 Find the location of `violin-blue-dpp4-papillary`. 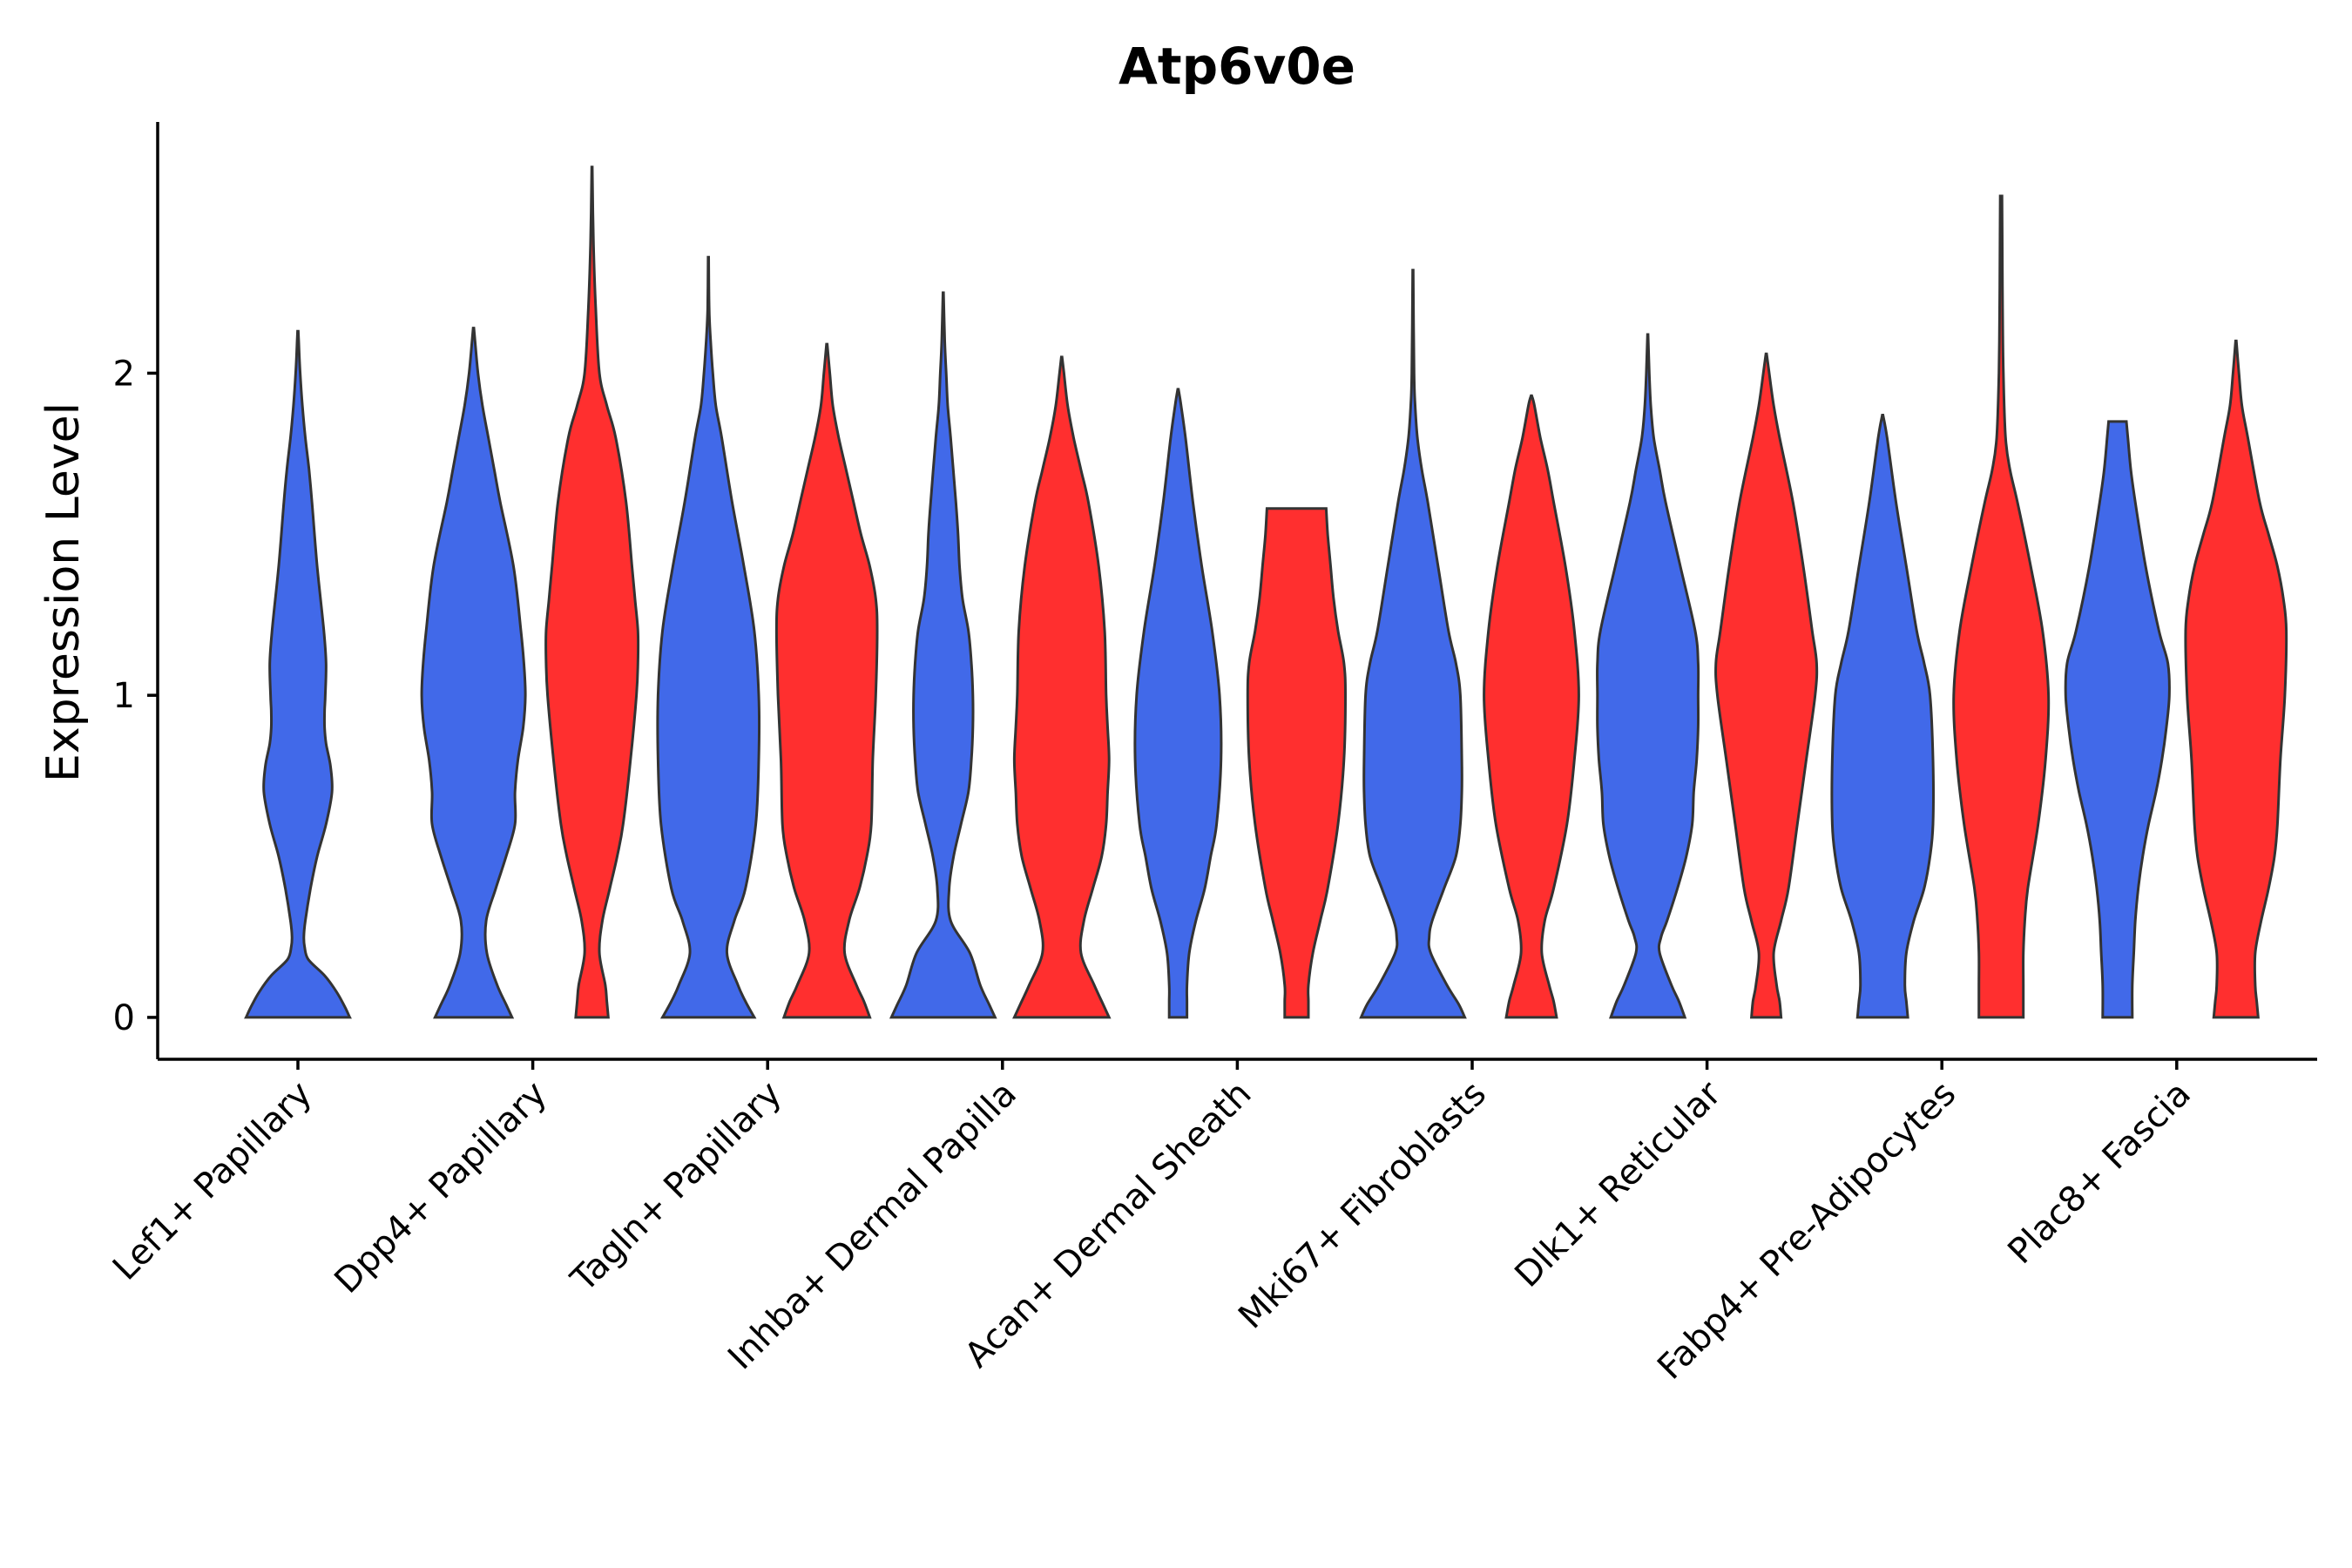

violin-blue-dpp4-papillary is located at coordinates (474, 673).